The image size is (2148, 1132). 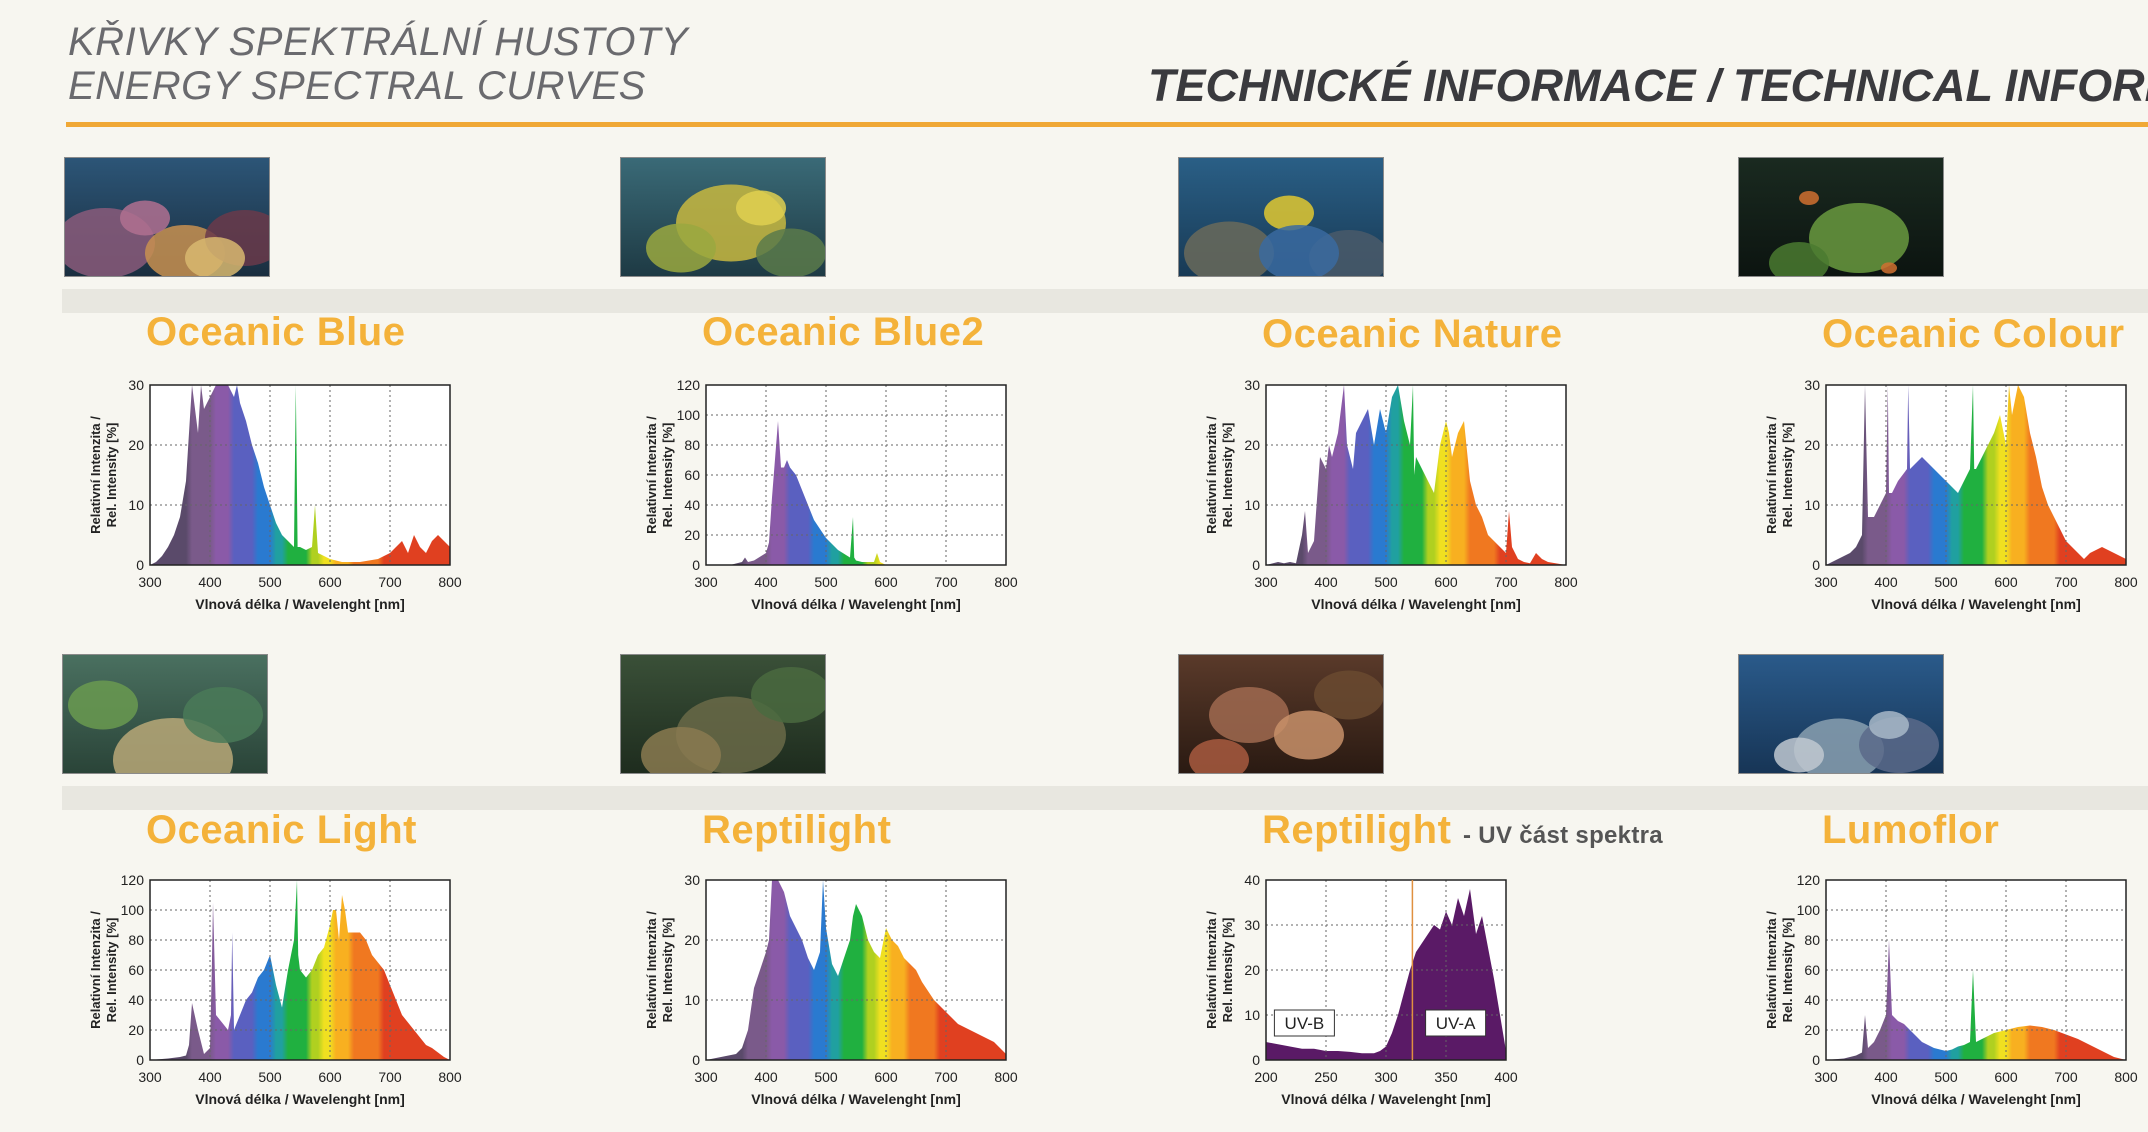 I want to click on chart-1-xtick: 600, so click(x=330, y=582).